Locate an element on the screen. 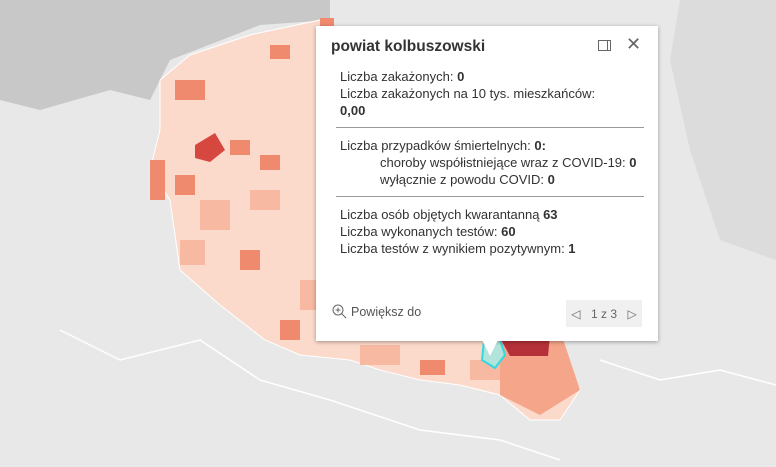  comorbid-value: 0 is located at coordinates (633, 162).